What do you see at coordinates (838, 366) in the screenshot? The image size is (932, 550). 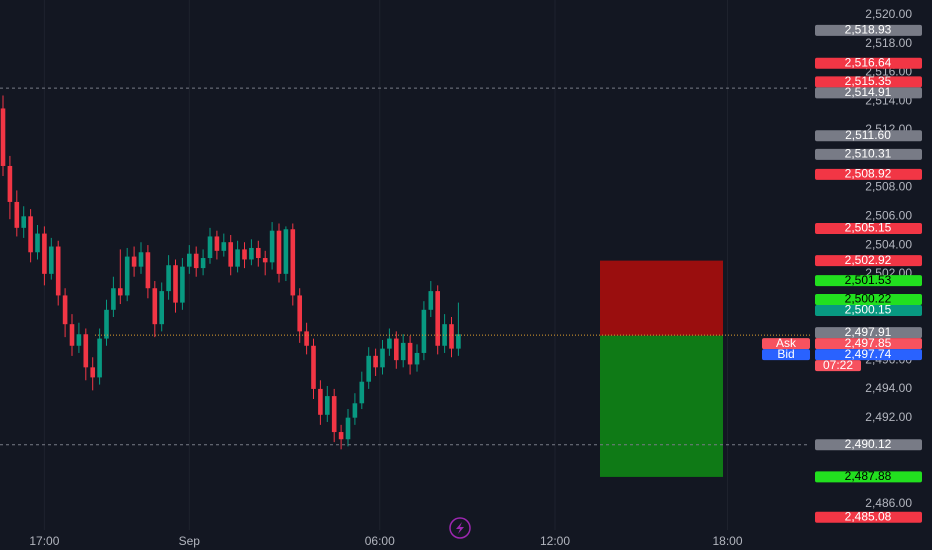 I see `countdown-badge` at bounding box center [838, 366].